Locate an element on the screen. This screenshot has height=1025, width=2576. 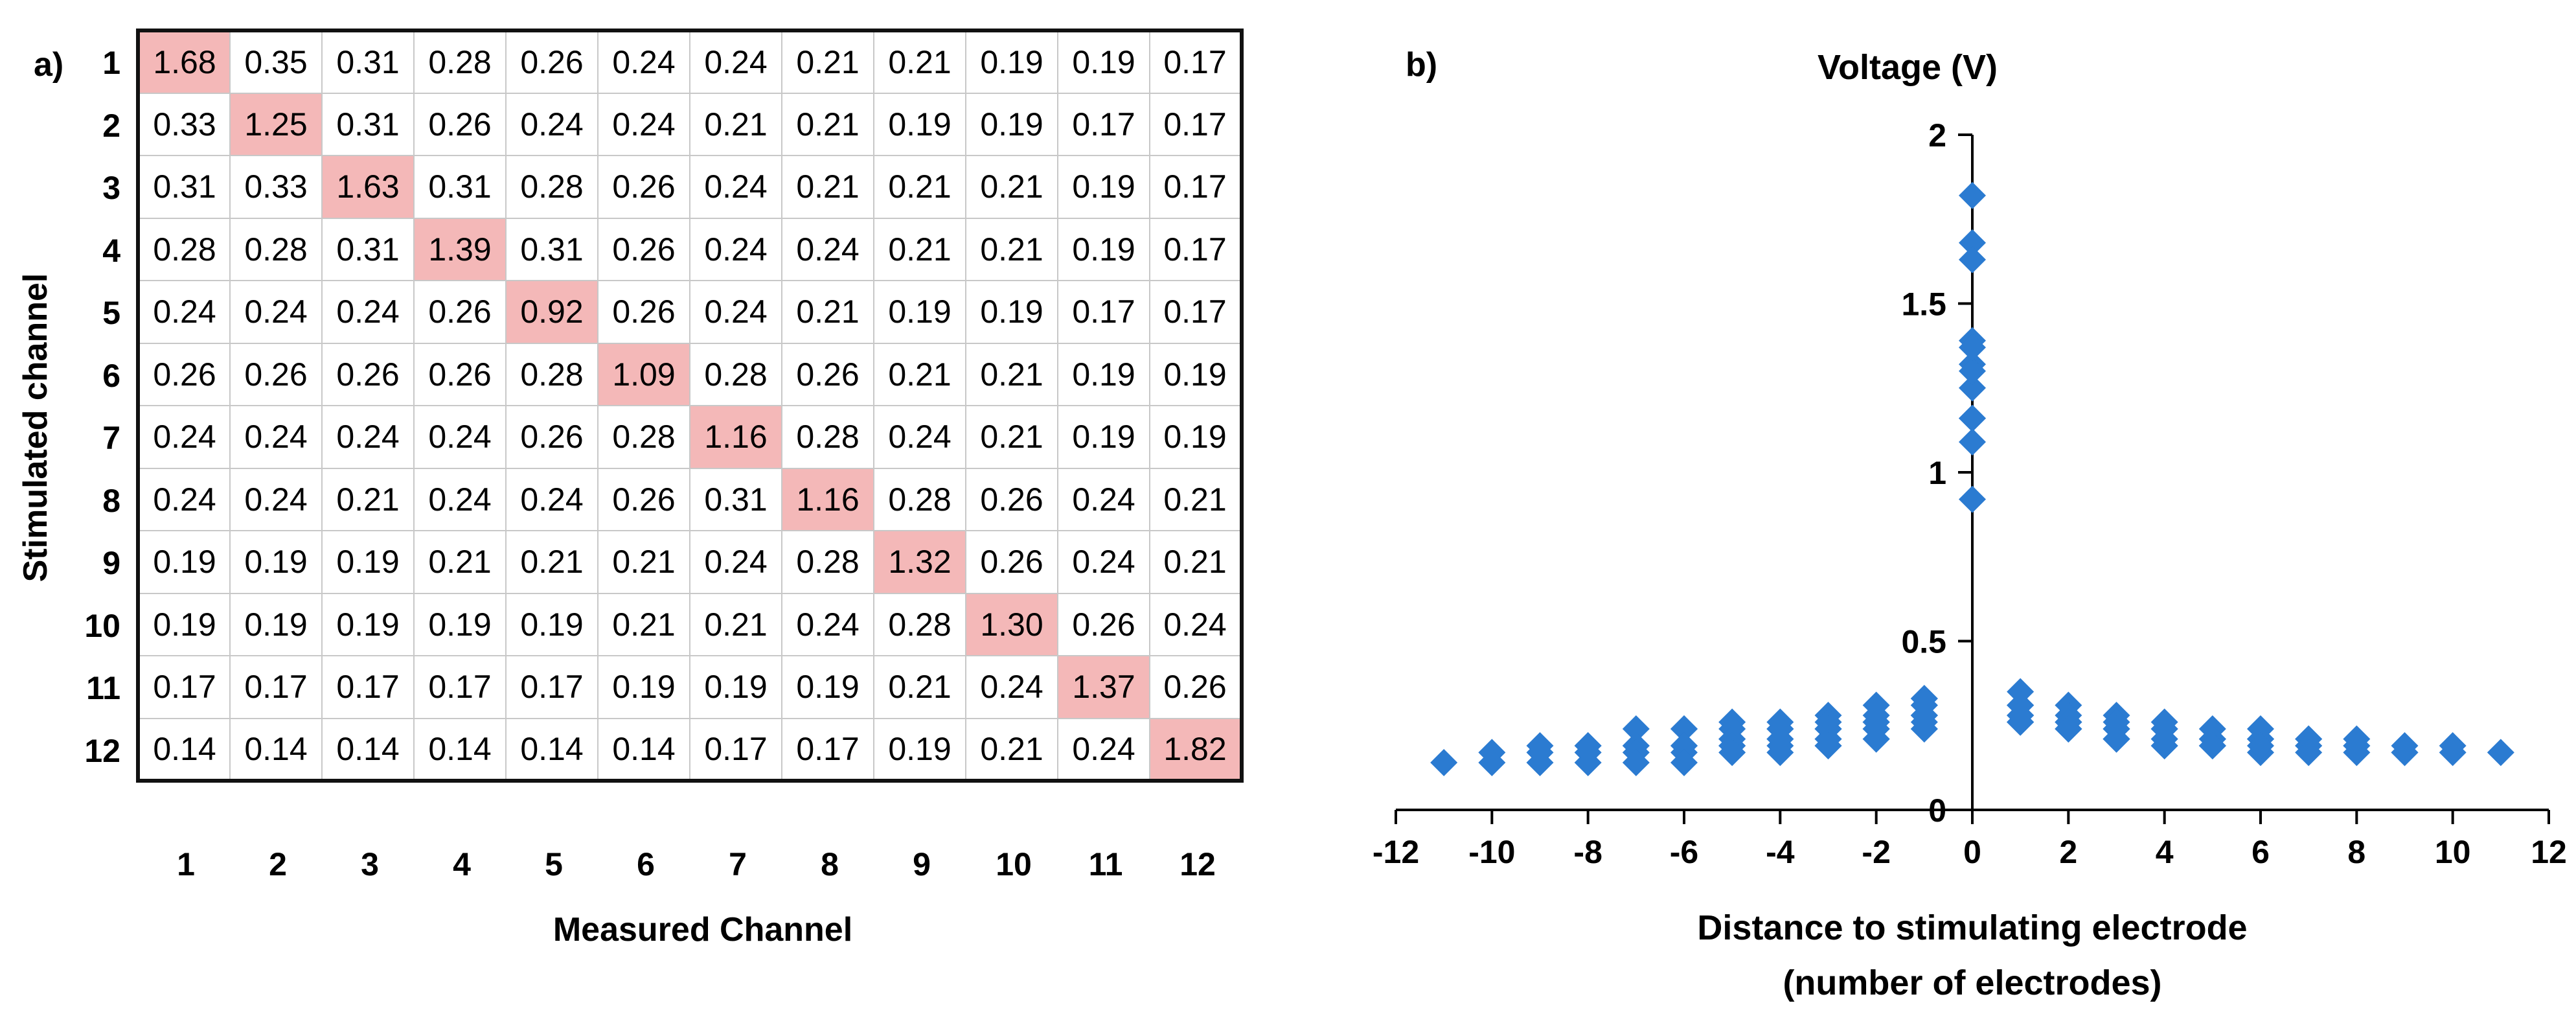
matrix-row-label: 8 is located at coordinates (111, 501).